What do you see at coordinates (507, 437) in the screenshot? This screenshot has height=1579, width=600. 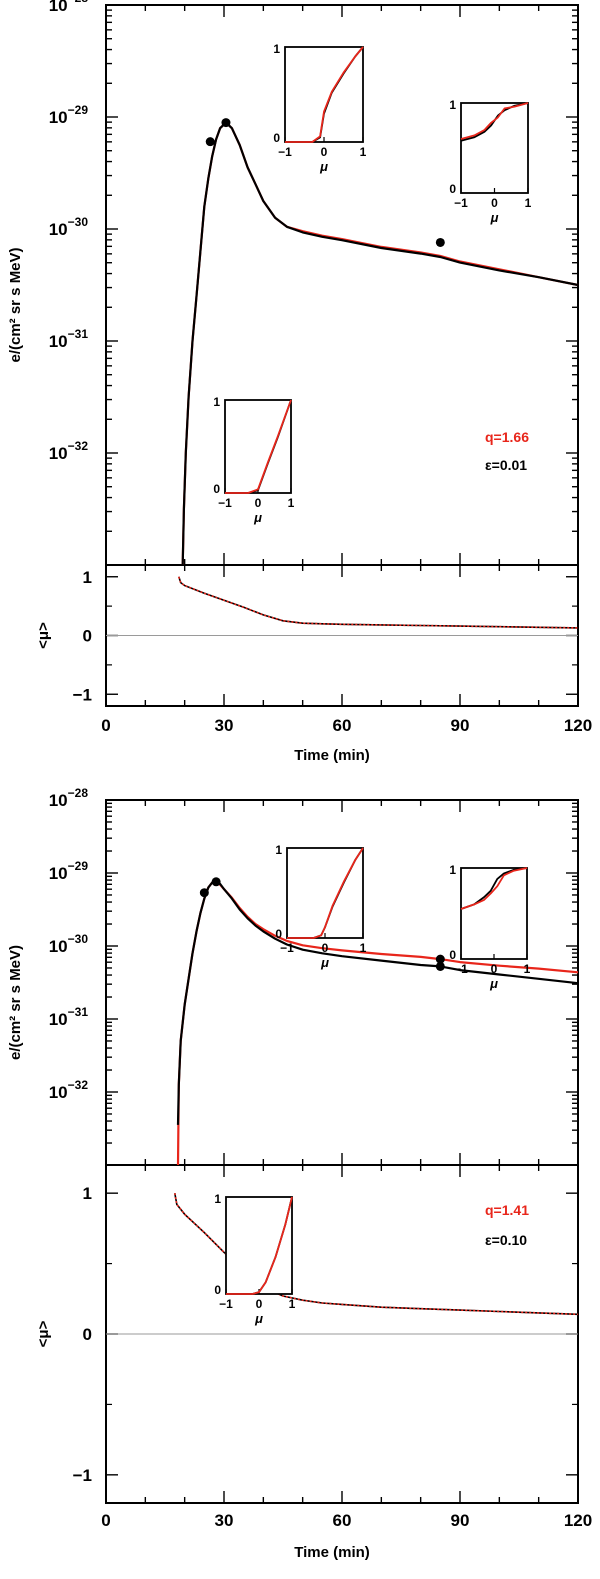 I see `q-annotation: q=1.66` at bounding box center [507, 437].